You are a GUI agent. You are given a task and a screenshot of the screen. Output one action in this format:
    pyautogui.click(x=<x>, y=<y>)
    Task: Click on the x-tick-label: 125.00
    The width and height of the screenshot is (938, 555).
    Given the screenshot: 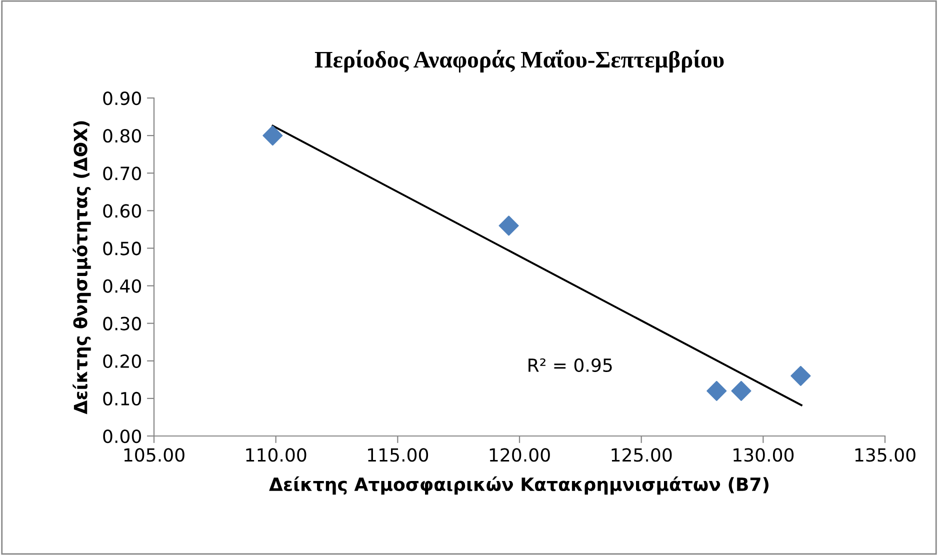 What is the action you would take?
    pyautogui.click(x=642, y=455)
    